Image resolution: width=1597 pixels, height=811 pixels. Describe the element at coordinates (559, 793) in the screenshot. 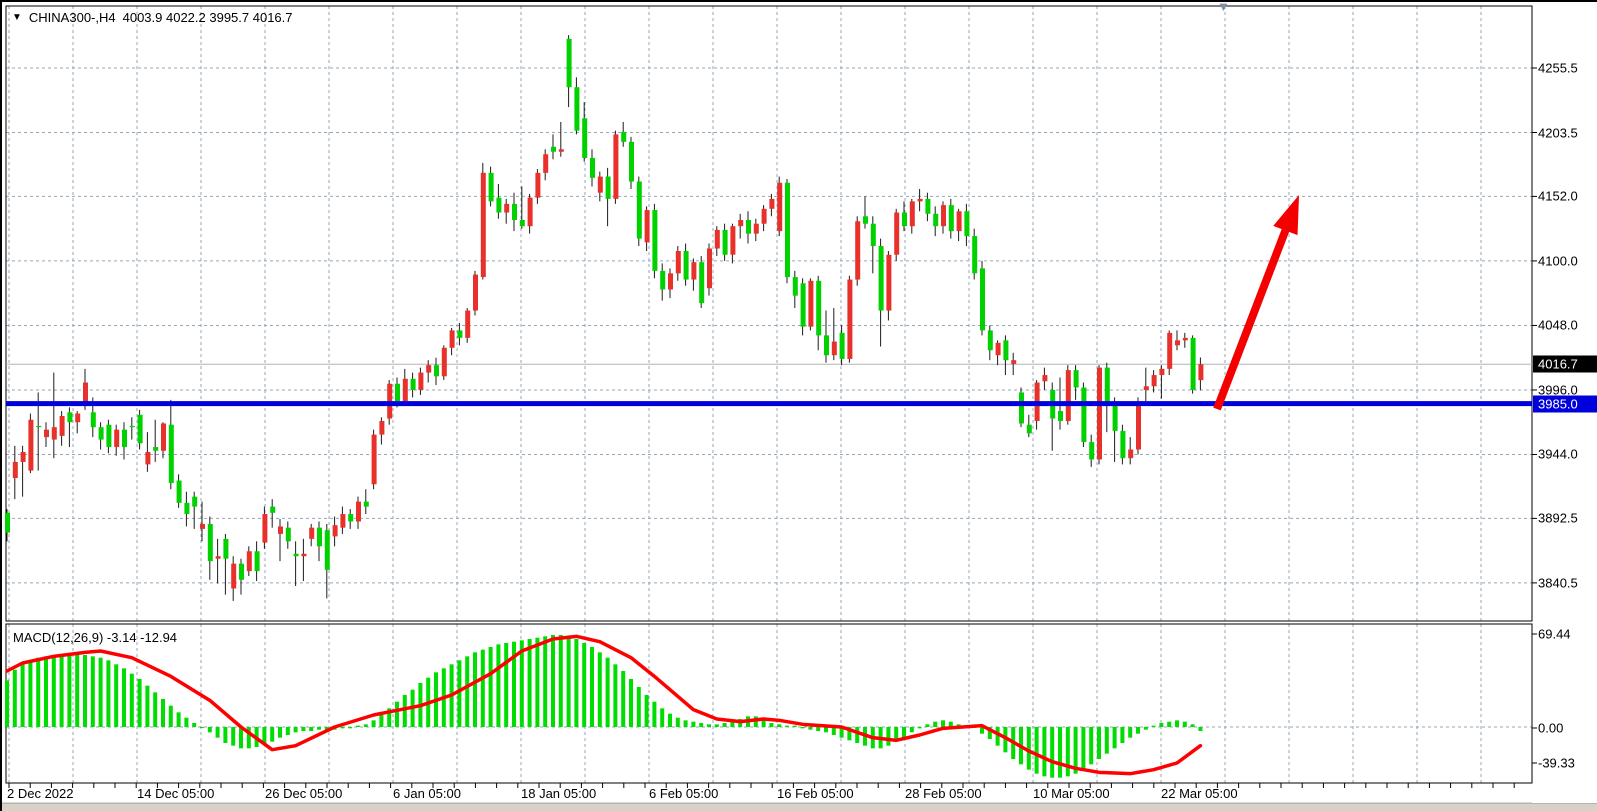

I see `time-tick-label: 18 Jan 05:00` at that location.